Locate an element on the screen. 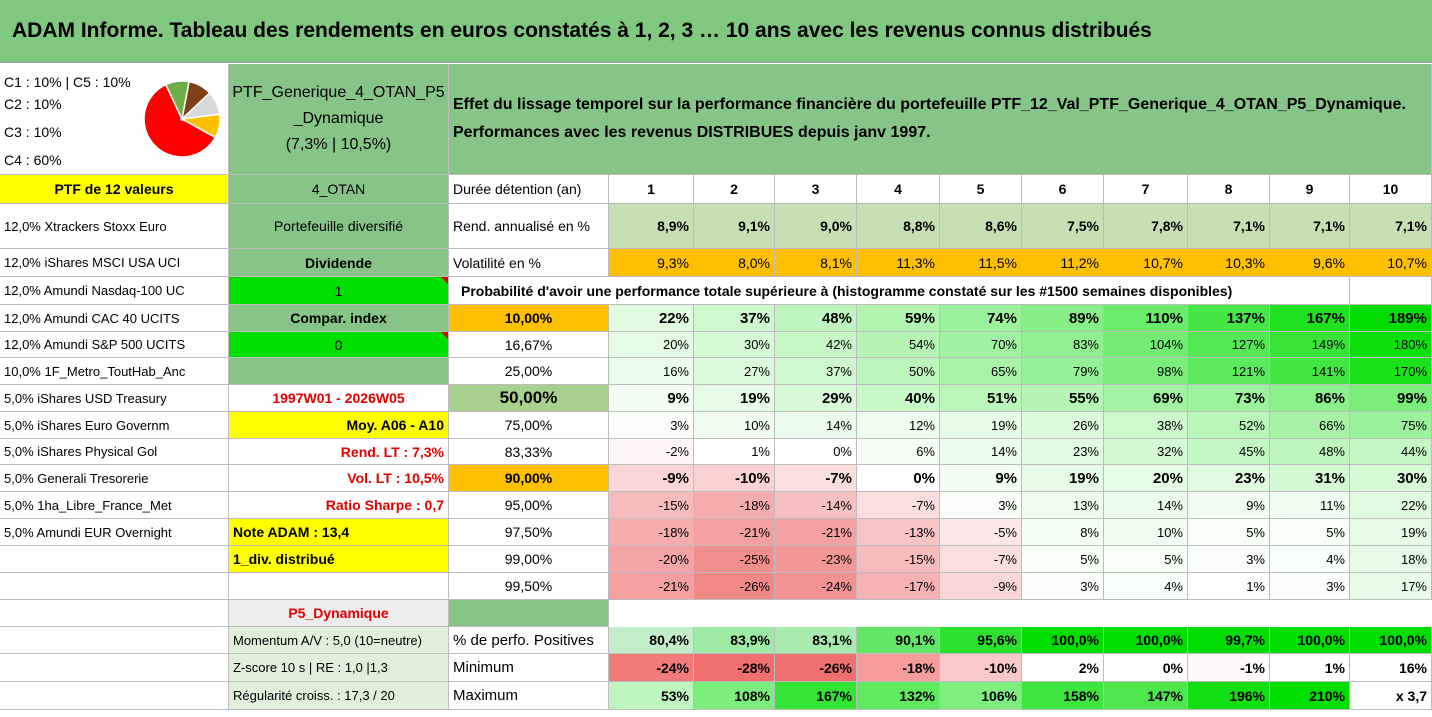 The image size is (1432, 717). allocation-line: C1 : 10% | C5 : 10% is located at coordinates (67, 82).